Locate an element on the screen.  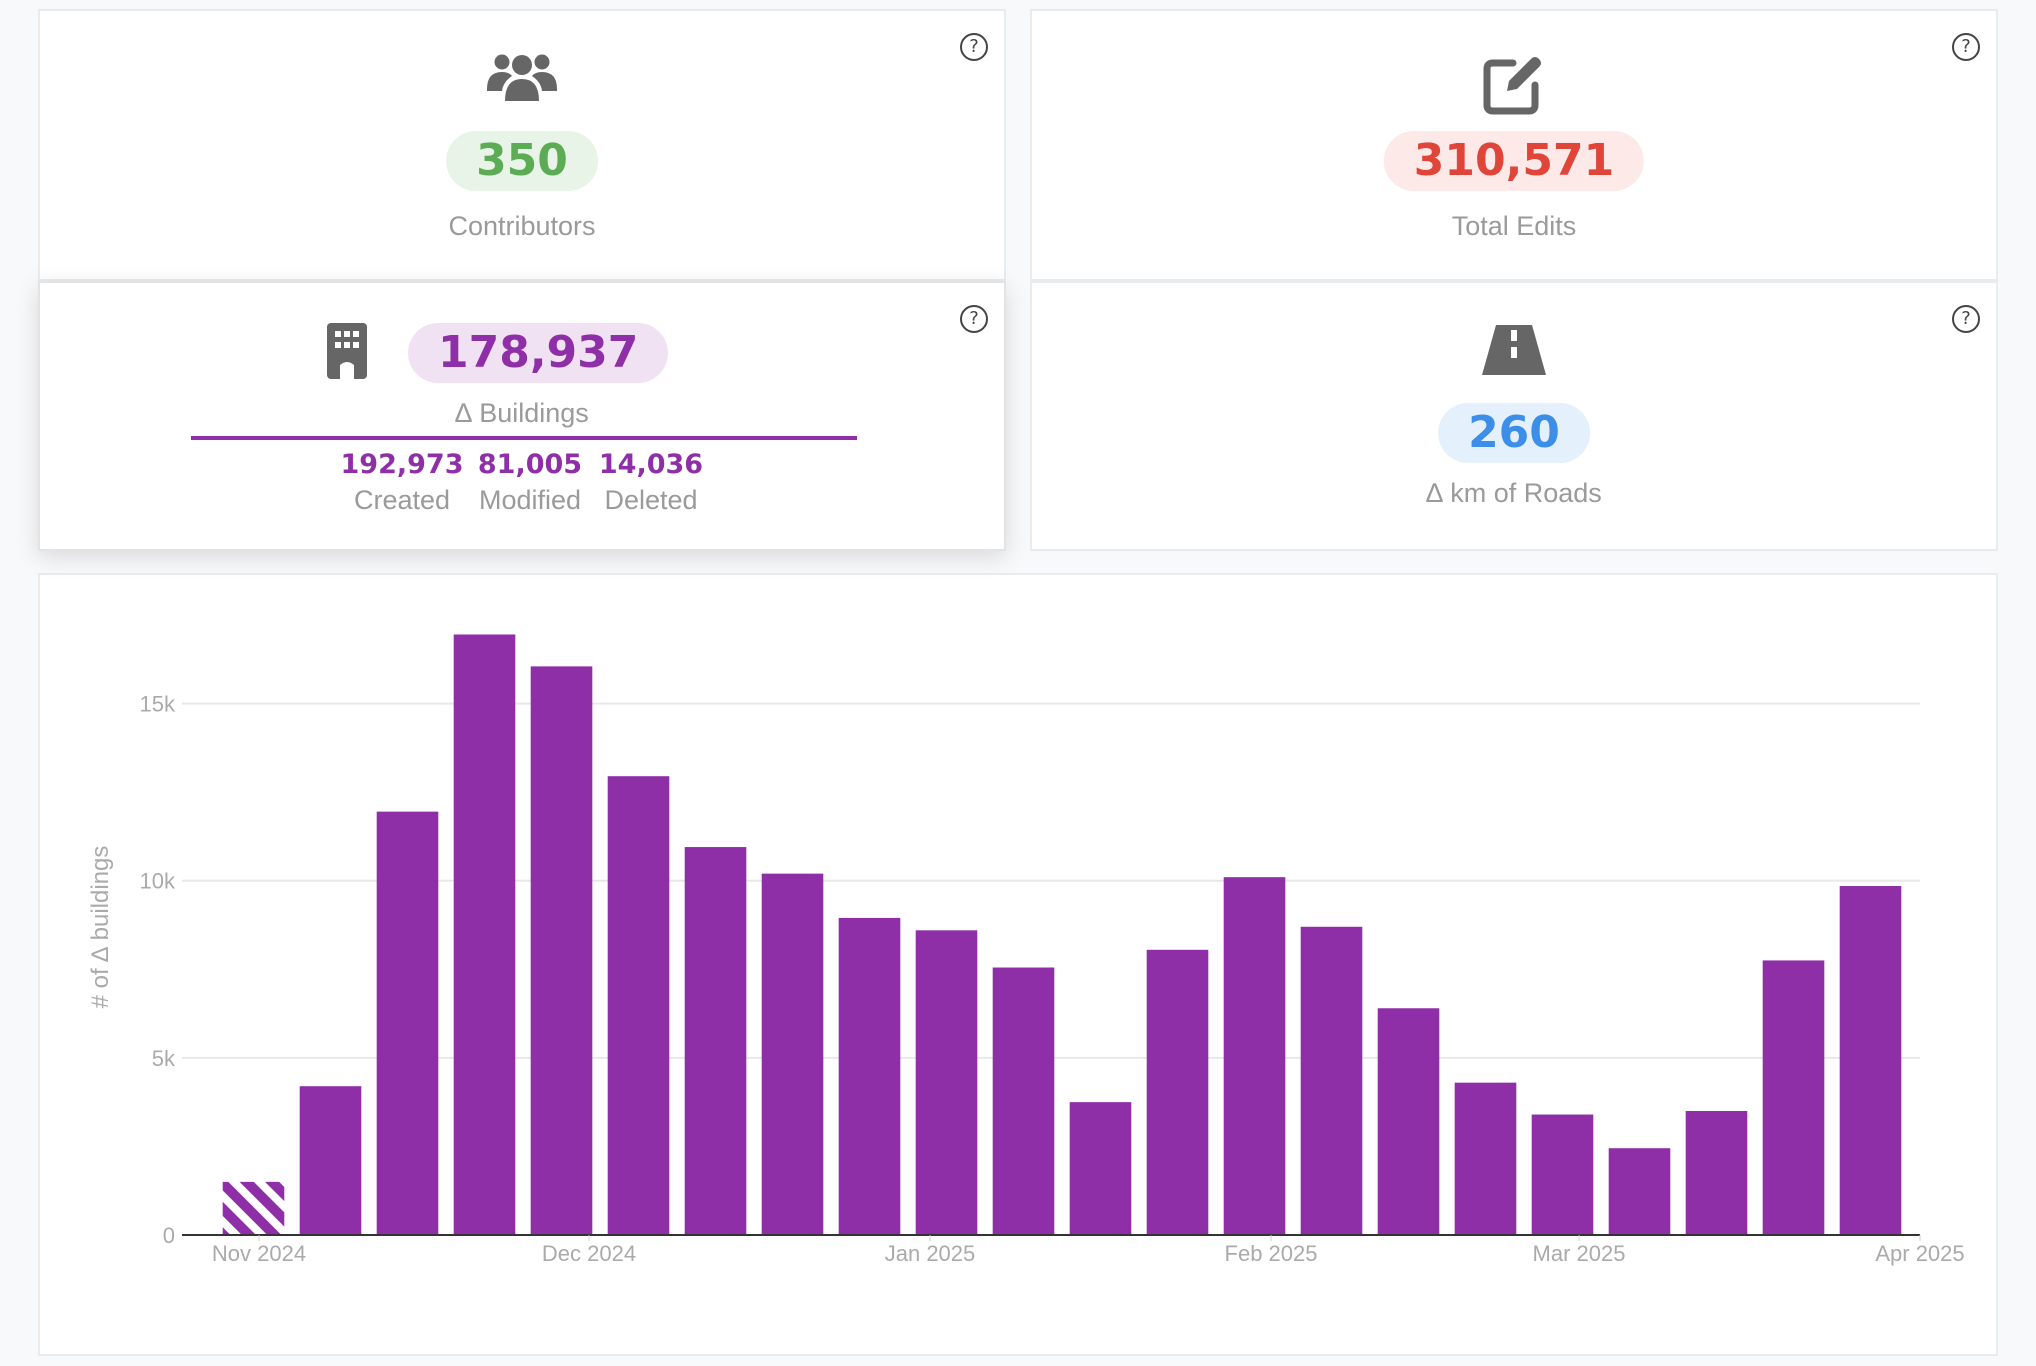
partial-week-bar is located at coordinates (253, 1208).